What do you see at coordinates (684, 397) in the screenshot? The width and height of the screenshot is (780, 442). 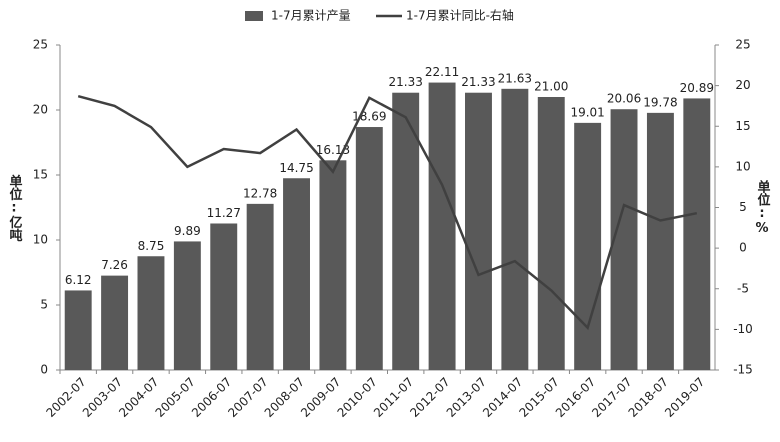 I see `x-tick-label: 2019-07` at bounding box center [684, 397].